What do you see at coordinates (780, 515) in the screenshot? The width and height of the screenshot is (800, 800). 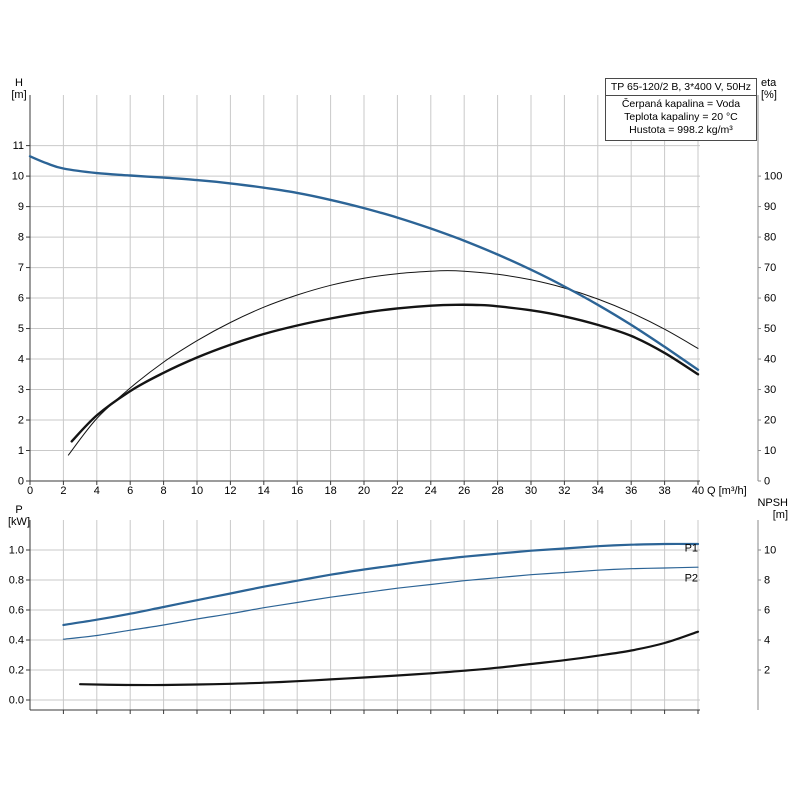 I see `npsh-axis-unit: [m]` at bounding box center [780, 515].